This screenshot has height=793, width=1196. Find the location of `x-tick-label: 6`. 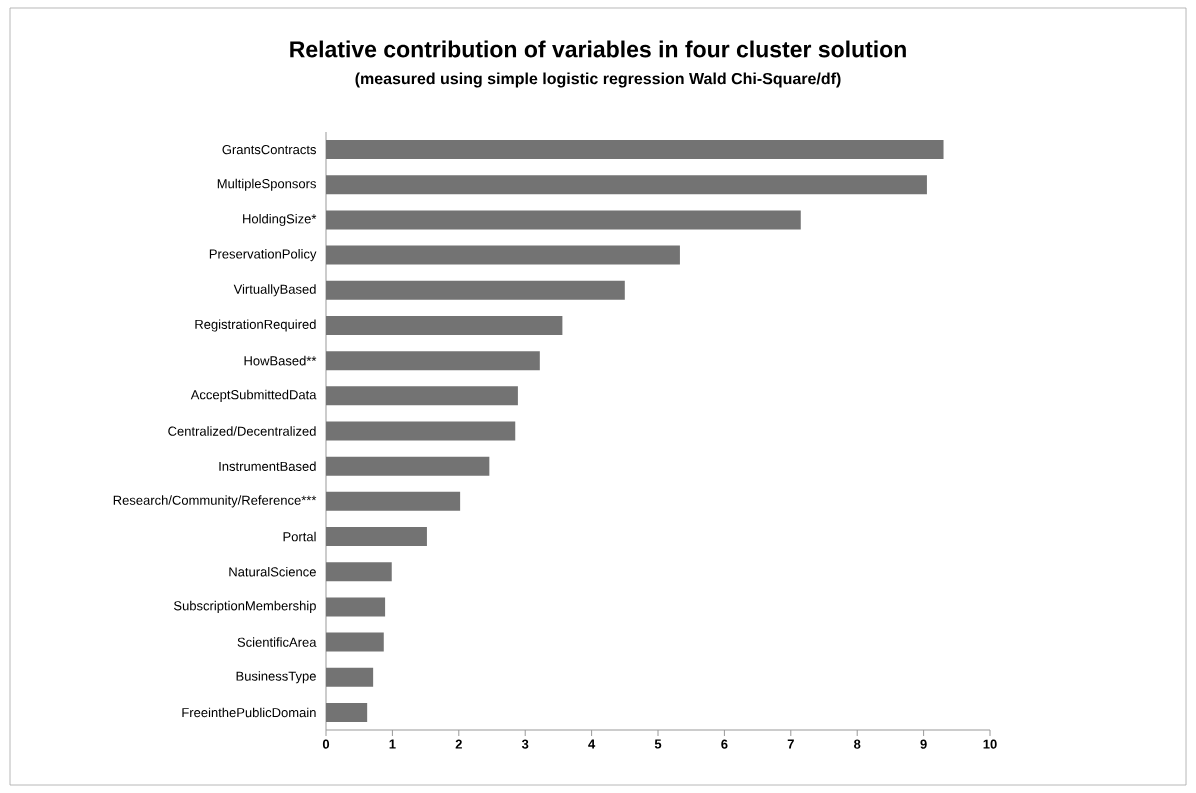

x-tick-label: 6 is located at coordinates (724, 744).